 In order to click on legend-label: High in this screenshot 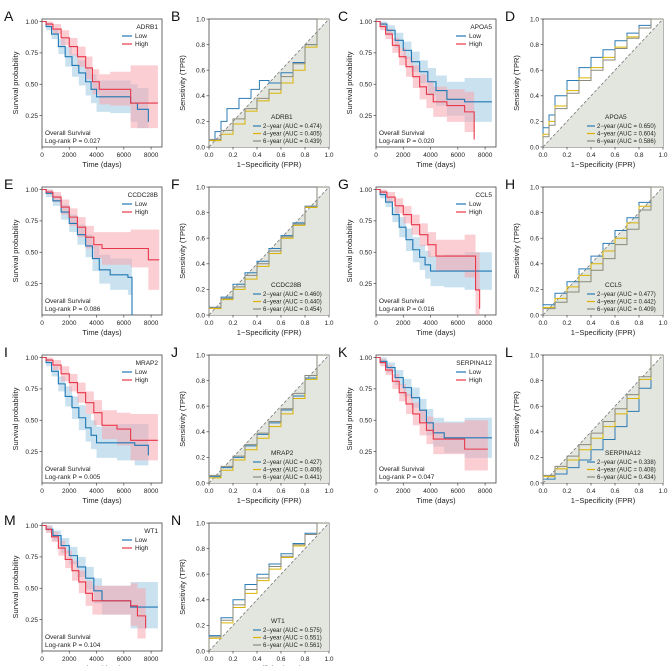, I will do `click(142, 380)`.